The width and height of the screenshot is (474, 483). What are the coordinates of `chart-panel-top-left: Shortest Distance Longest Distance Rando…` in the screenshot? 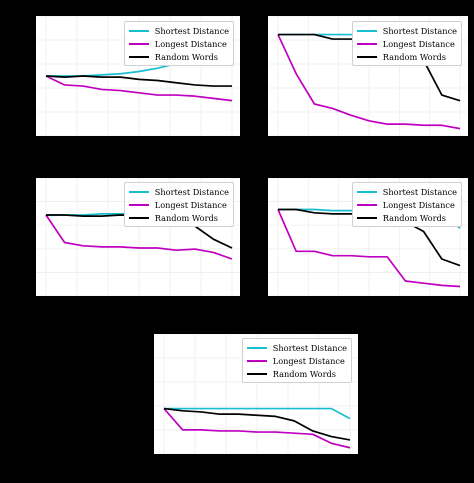 It's located at (138, 76).